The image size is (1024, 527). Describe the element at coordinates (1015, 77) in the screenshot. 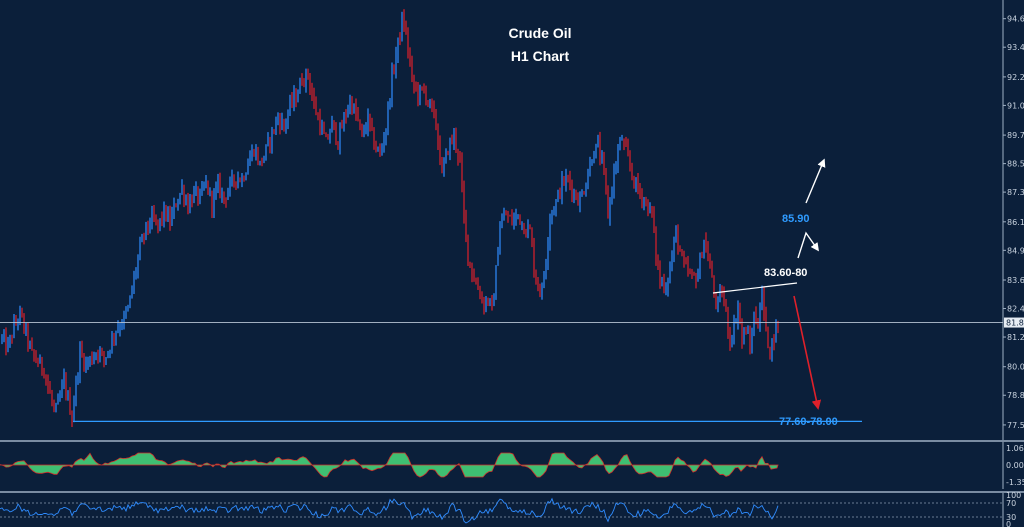

I see `price-tick-label: 92.20` at that location.